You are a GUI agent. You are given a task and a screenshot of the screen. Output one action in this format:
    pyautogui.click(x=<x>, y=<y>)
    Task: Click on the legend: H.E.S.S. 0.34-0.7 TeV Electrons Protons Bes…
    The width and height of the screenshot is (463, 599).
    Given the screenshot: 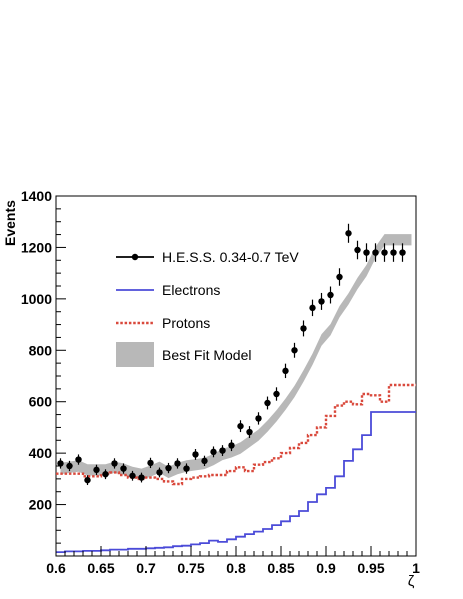 What is the action you would take?
    pyautogui.click(x=207, y=308)
    